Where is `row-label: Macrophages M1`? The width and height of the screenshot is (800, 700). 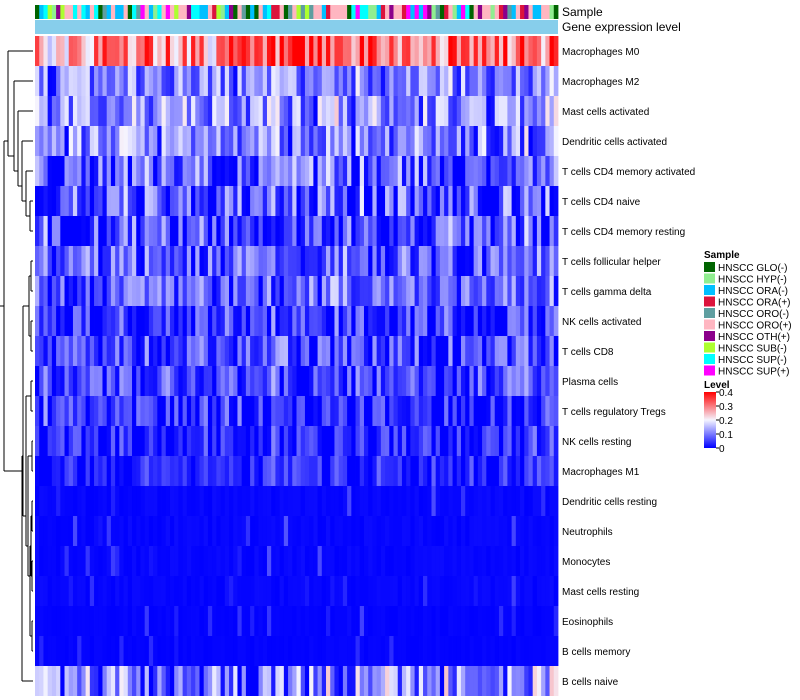
row-label: Macrophages M1 is located at coordinates (601, 472).